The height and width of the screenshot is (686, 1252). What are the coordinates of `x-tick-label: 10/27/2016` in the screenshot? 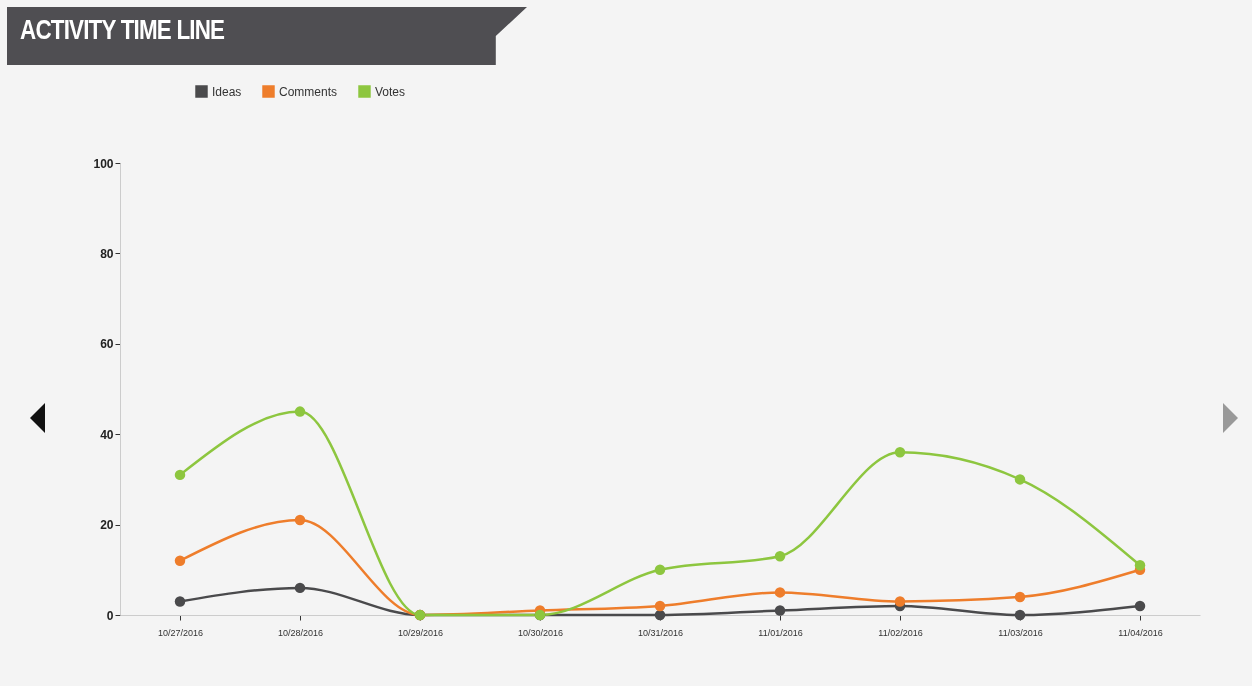 It's located at (180, 632).